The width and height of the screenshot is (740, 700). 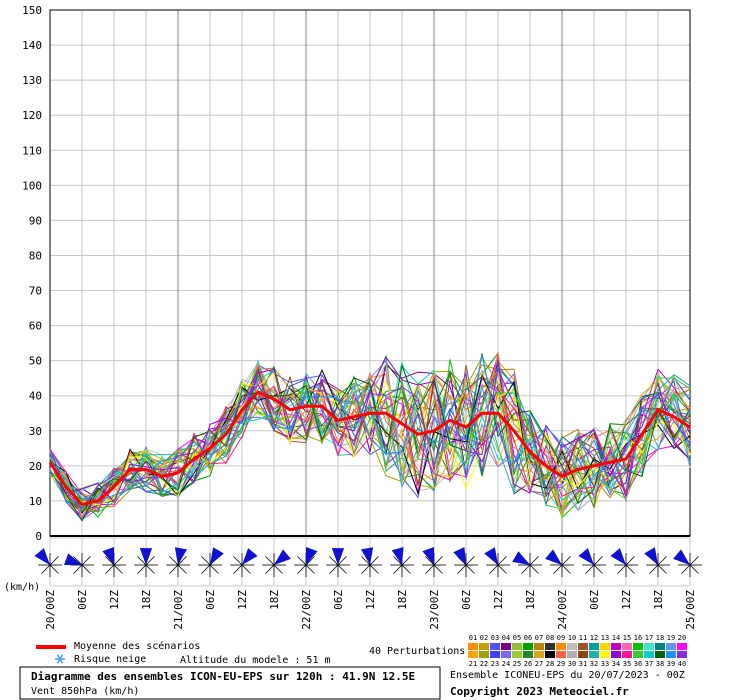 I want to click on altitude-label: Altitude du modele : 51 m, so click(x=255, y=660).